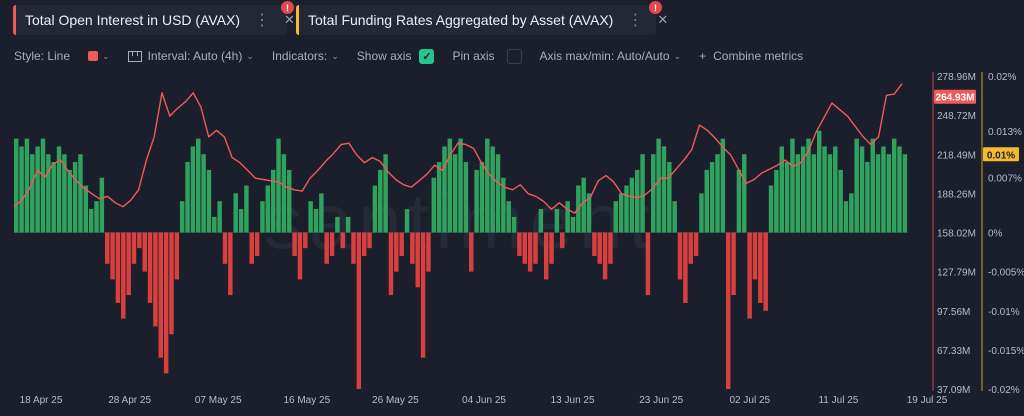 The width and height of the screenshot is (1024, 416). Describe the element at coordinates (1004, 312) in the screenshot. I see `y-tick-label-right: -0.01%` at that location.